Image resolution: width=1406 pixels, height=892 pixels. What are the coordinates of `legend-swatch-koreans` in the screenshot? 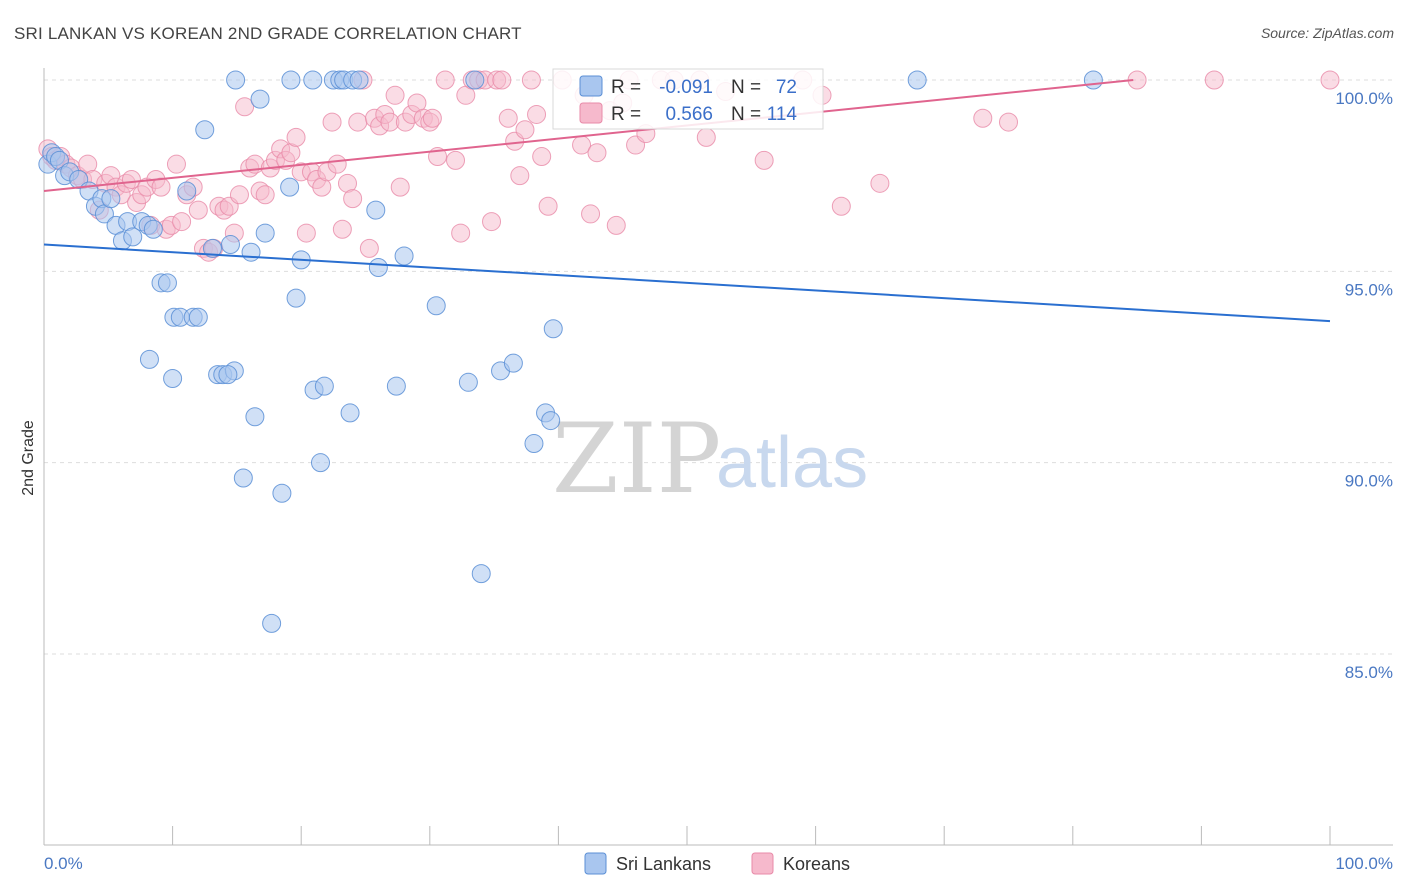 It's located at (591, 113).